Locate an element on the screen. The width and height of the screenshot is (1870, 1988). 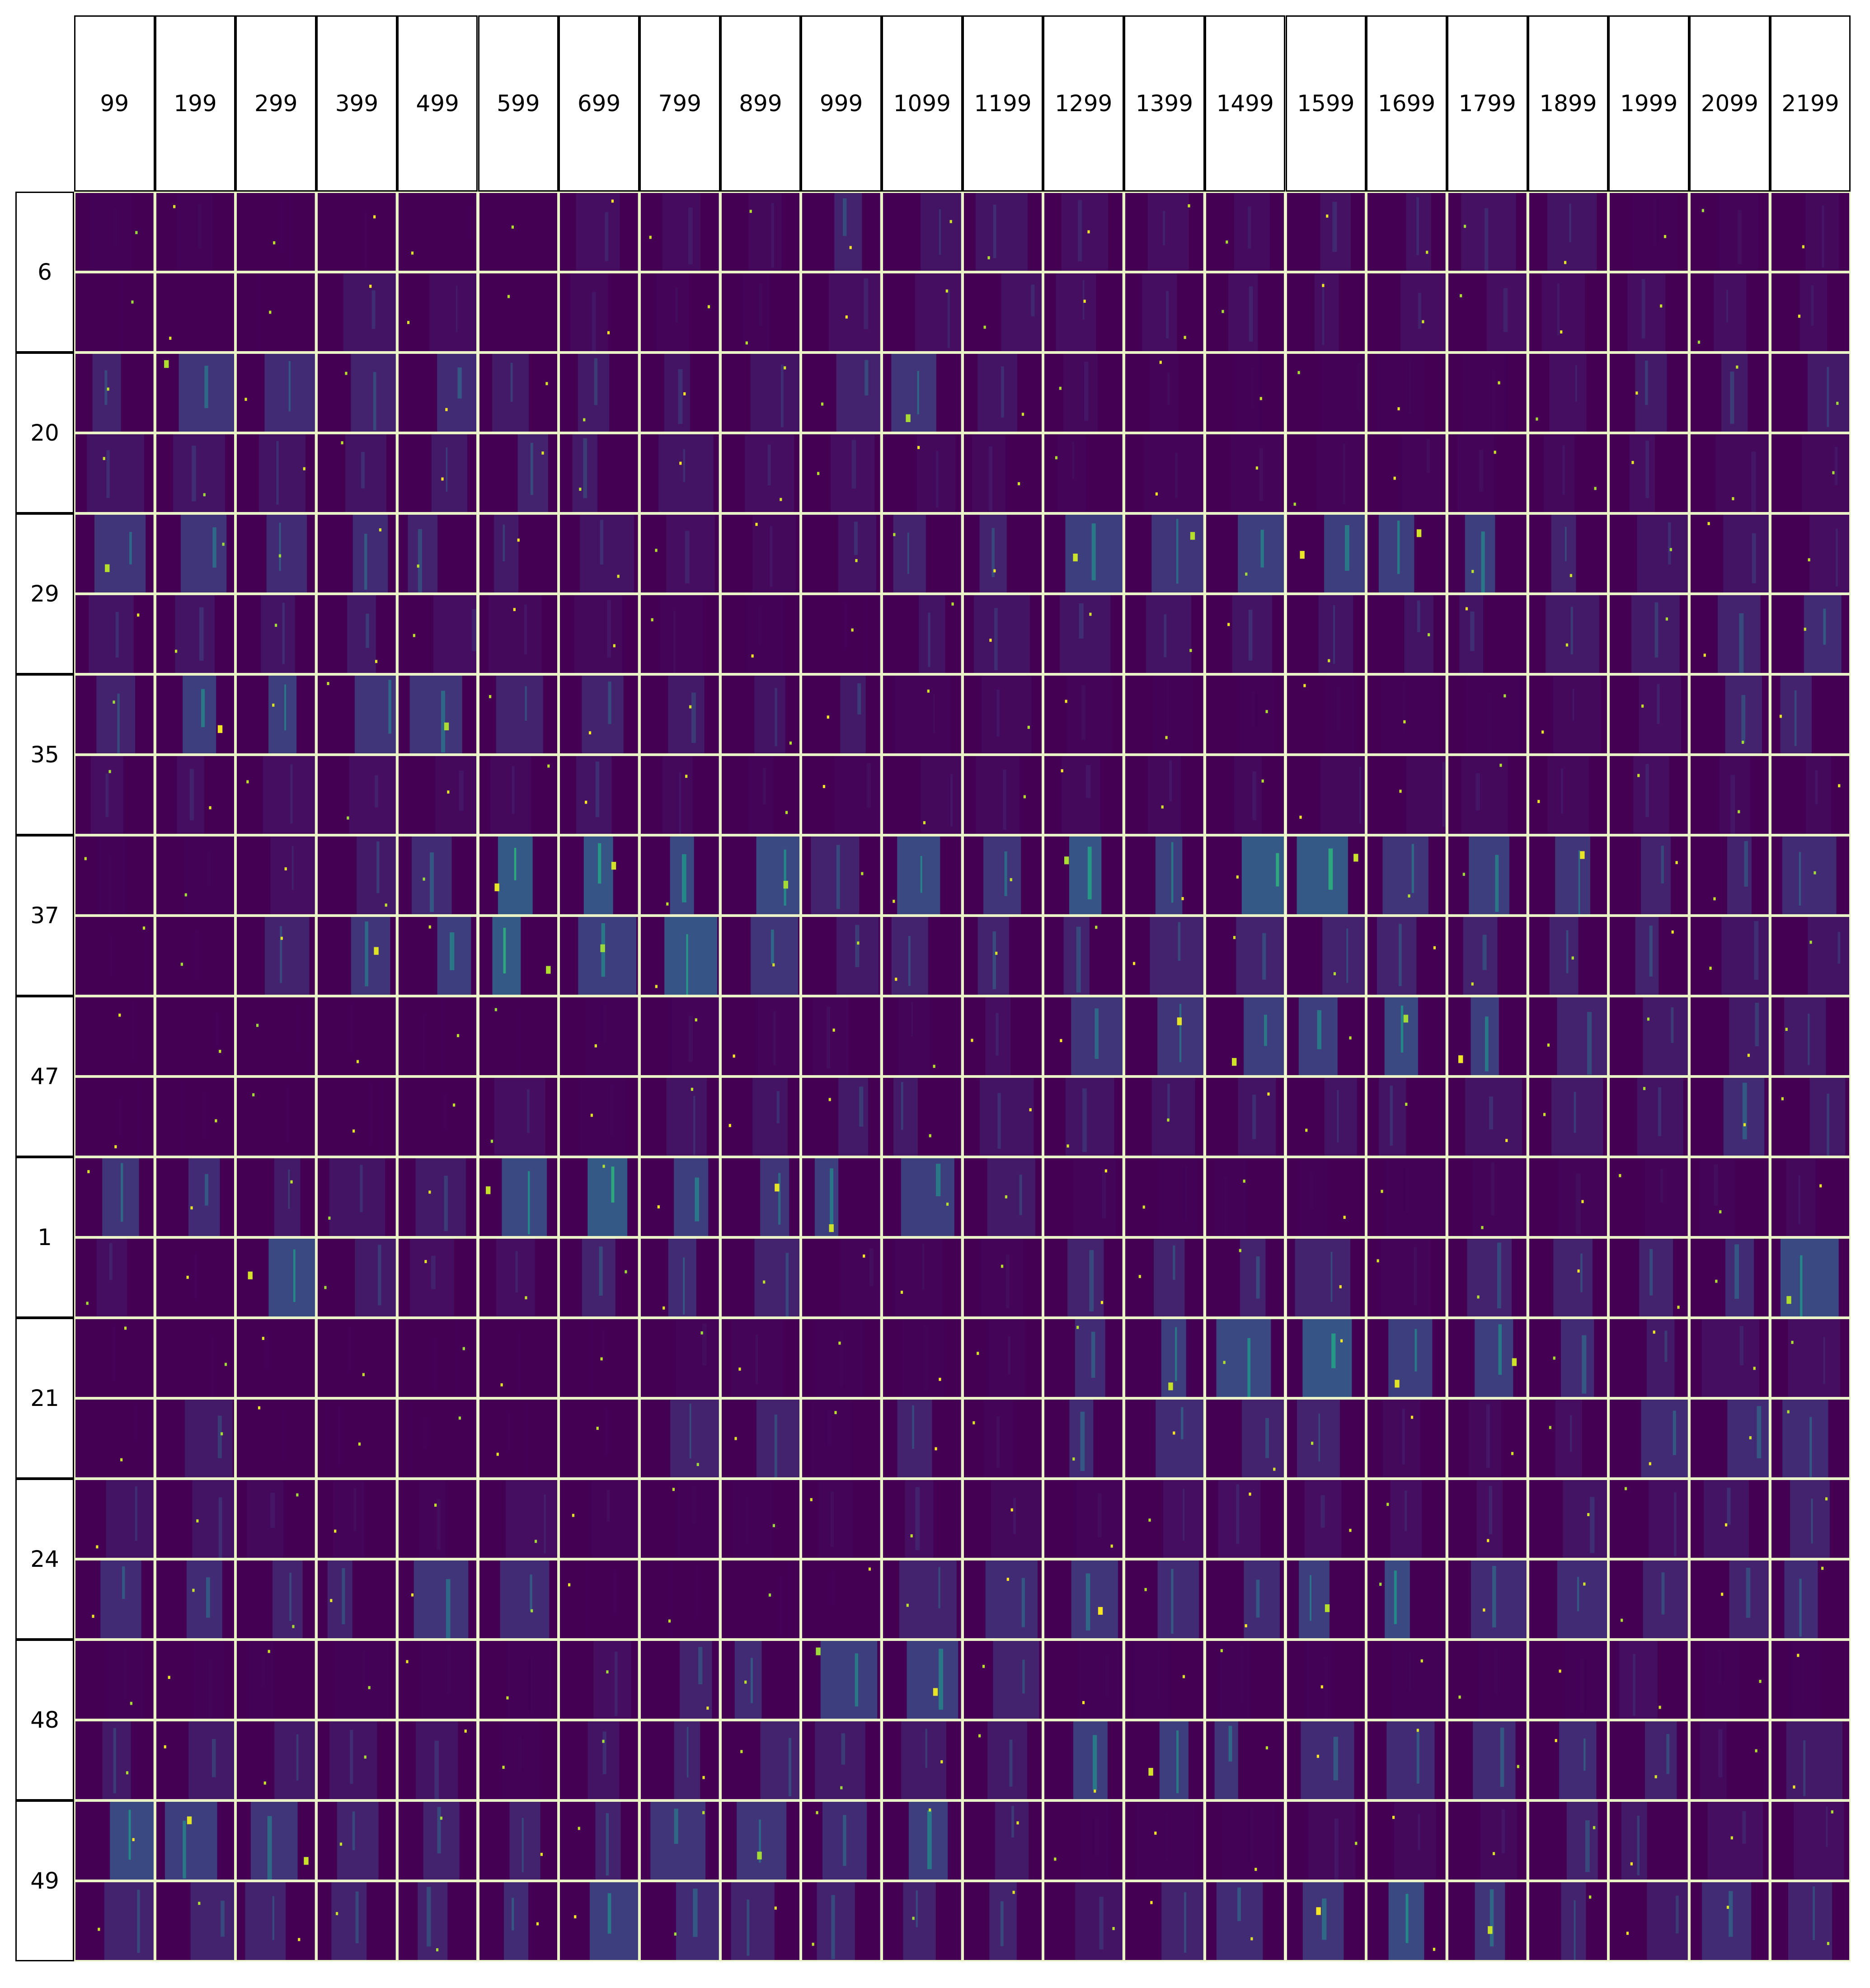
row-header-label: 49 is located at coordinates (44, 1881).